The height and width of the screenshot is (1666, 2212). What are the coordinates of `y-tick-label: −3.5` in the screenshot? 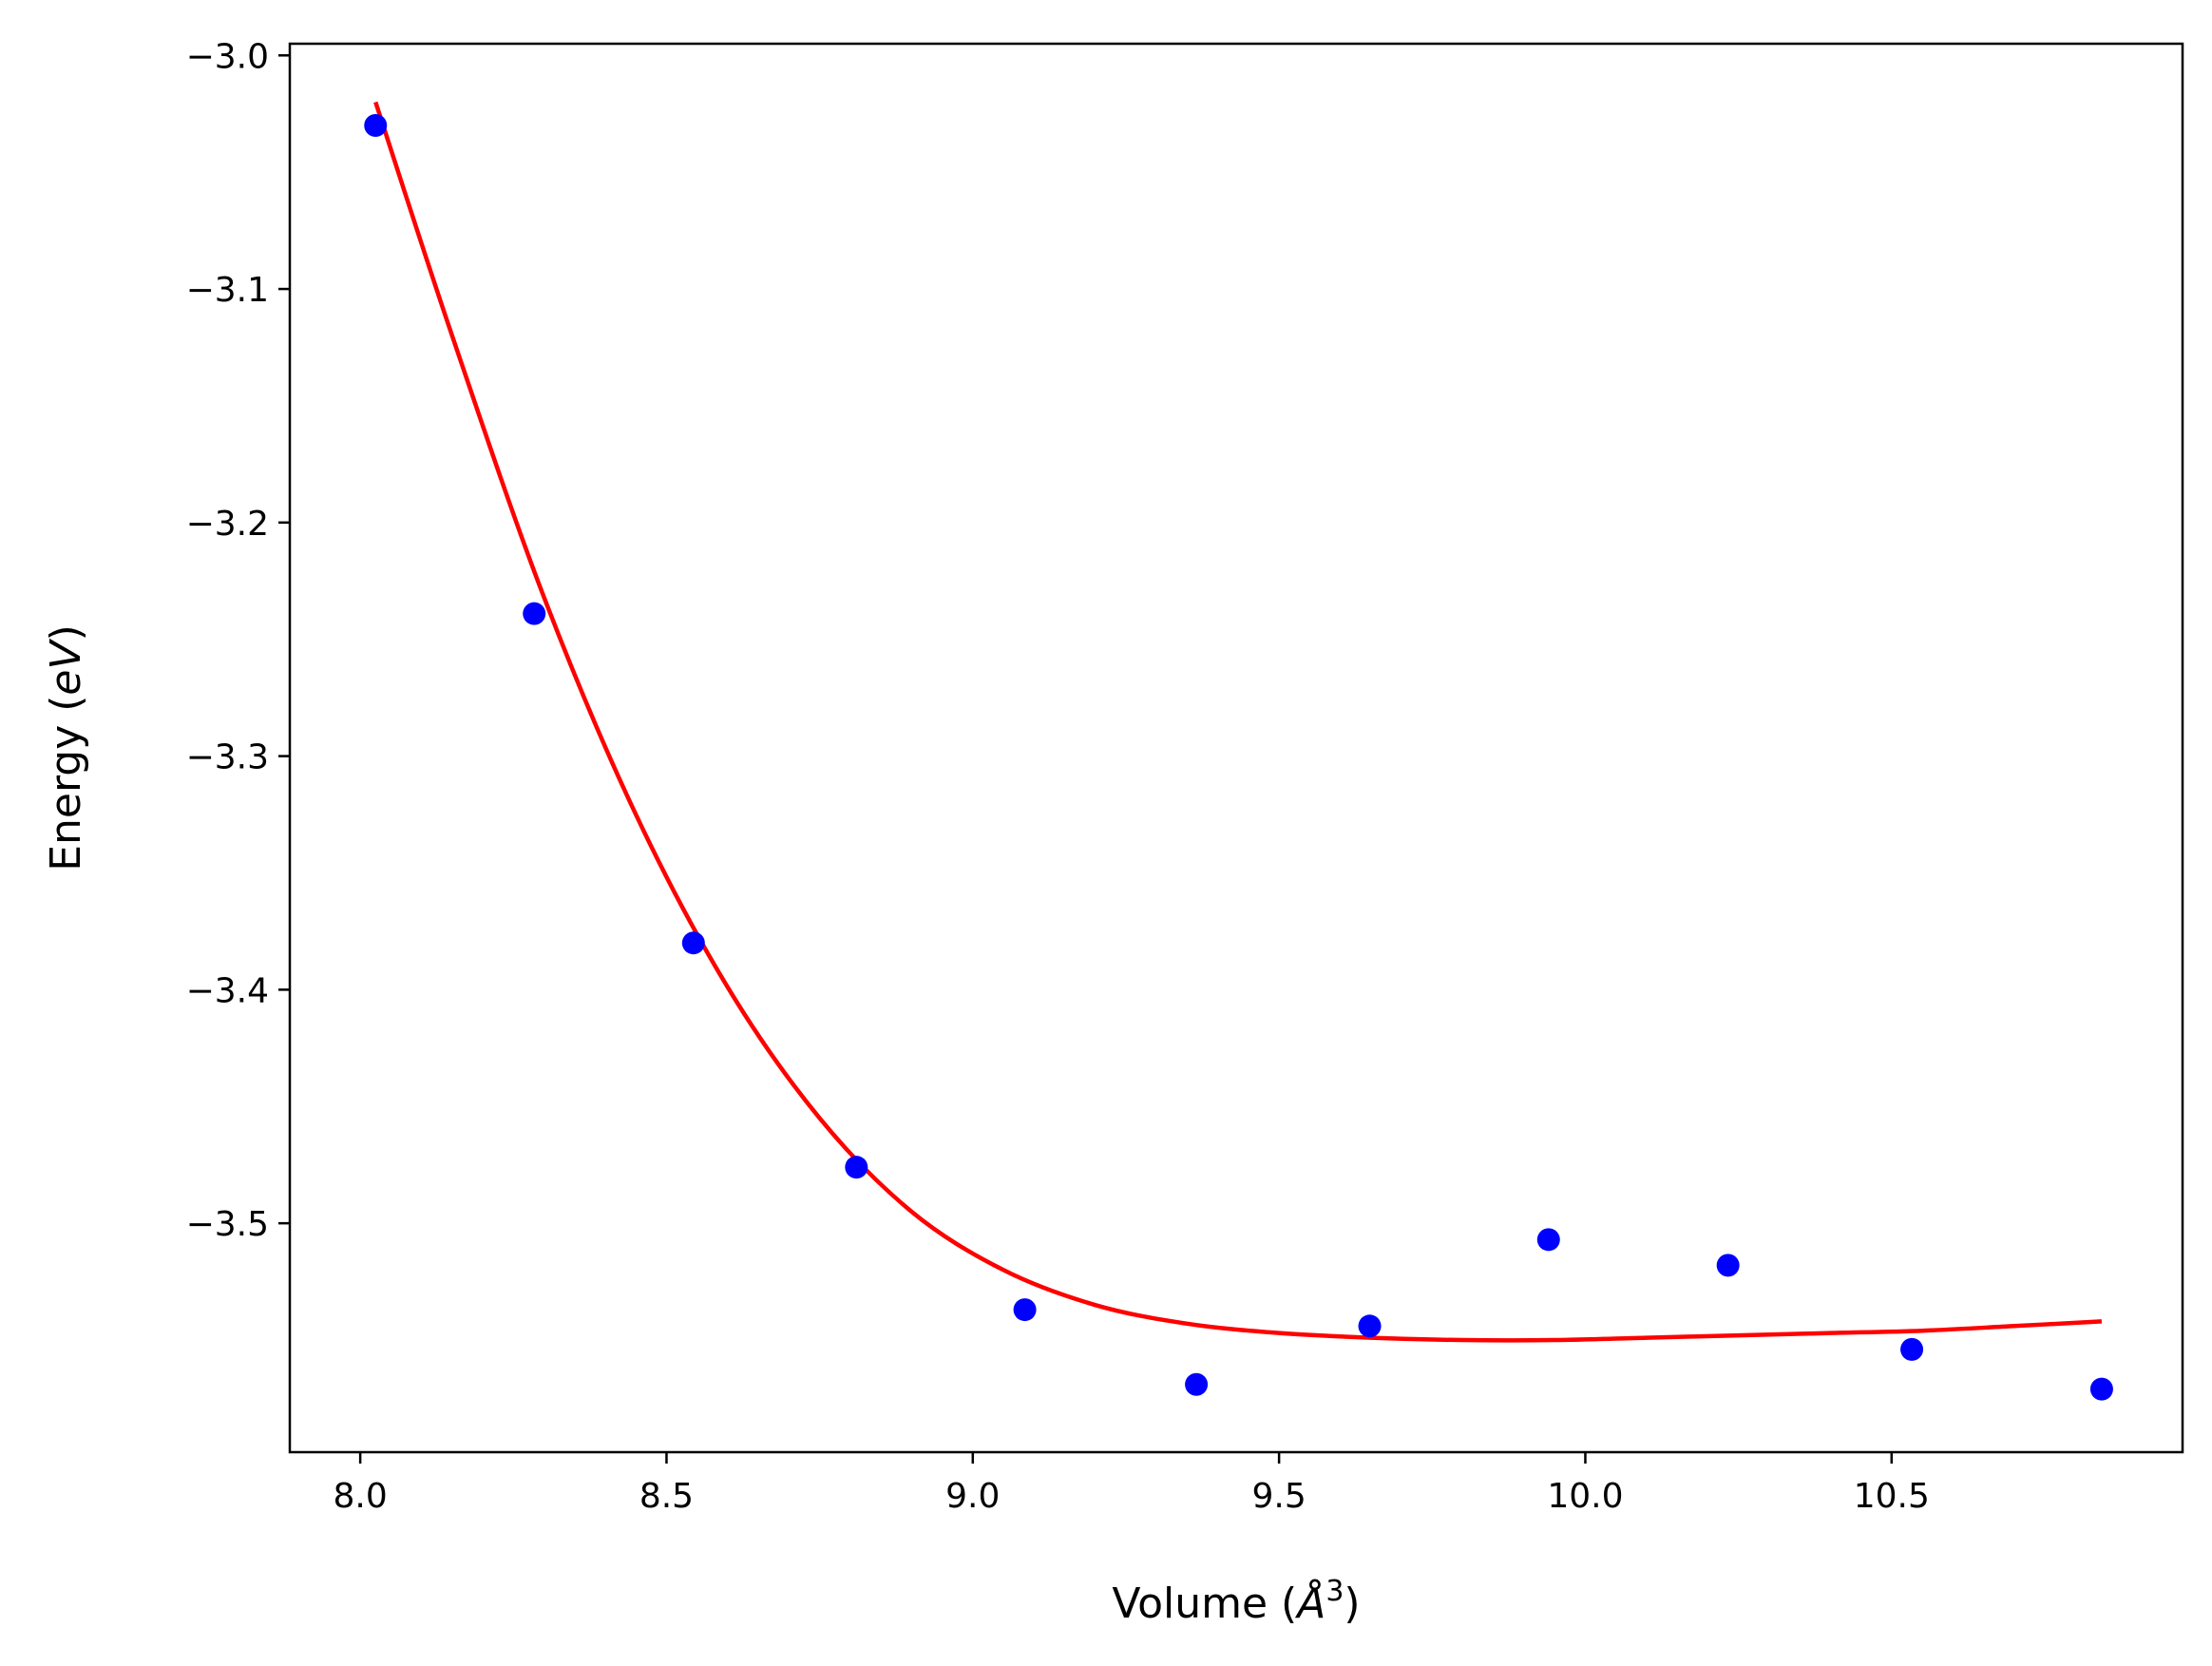 It's located at (227, 1224).